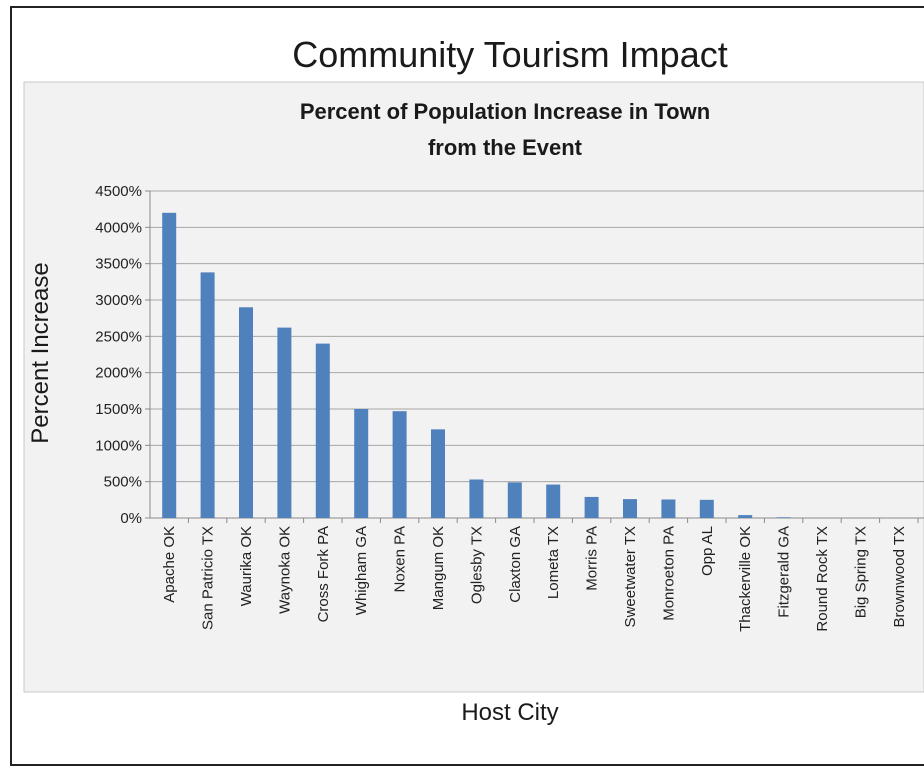 The height and width of the screenshot is (766, 924). What do you see at coordinates (707, 551) in the screenshot?
I see `x-tick-label: Opp AL` at bounding box center [707, 551].